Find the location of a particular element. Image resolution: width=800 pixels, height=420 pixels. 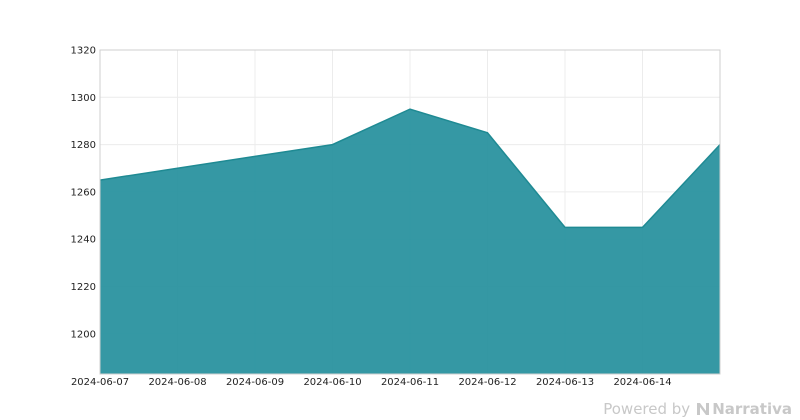

y-axis-ticks: 1200 1220 1240 1260 1280 1300 1320 is located at coordinates (83, 193).